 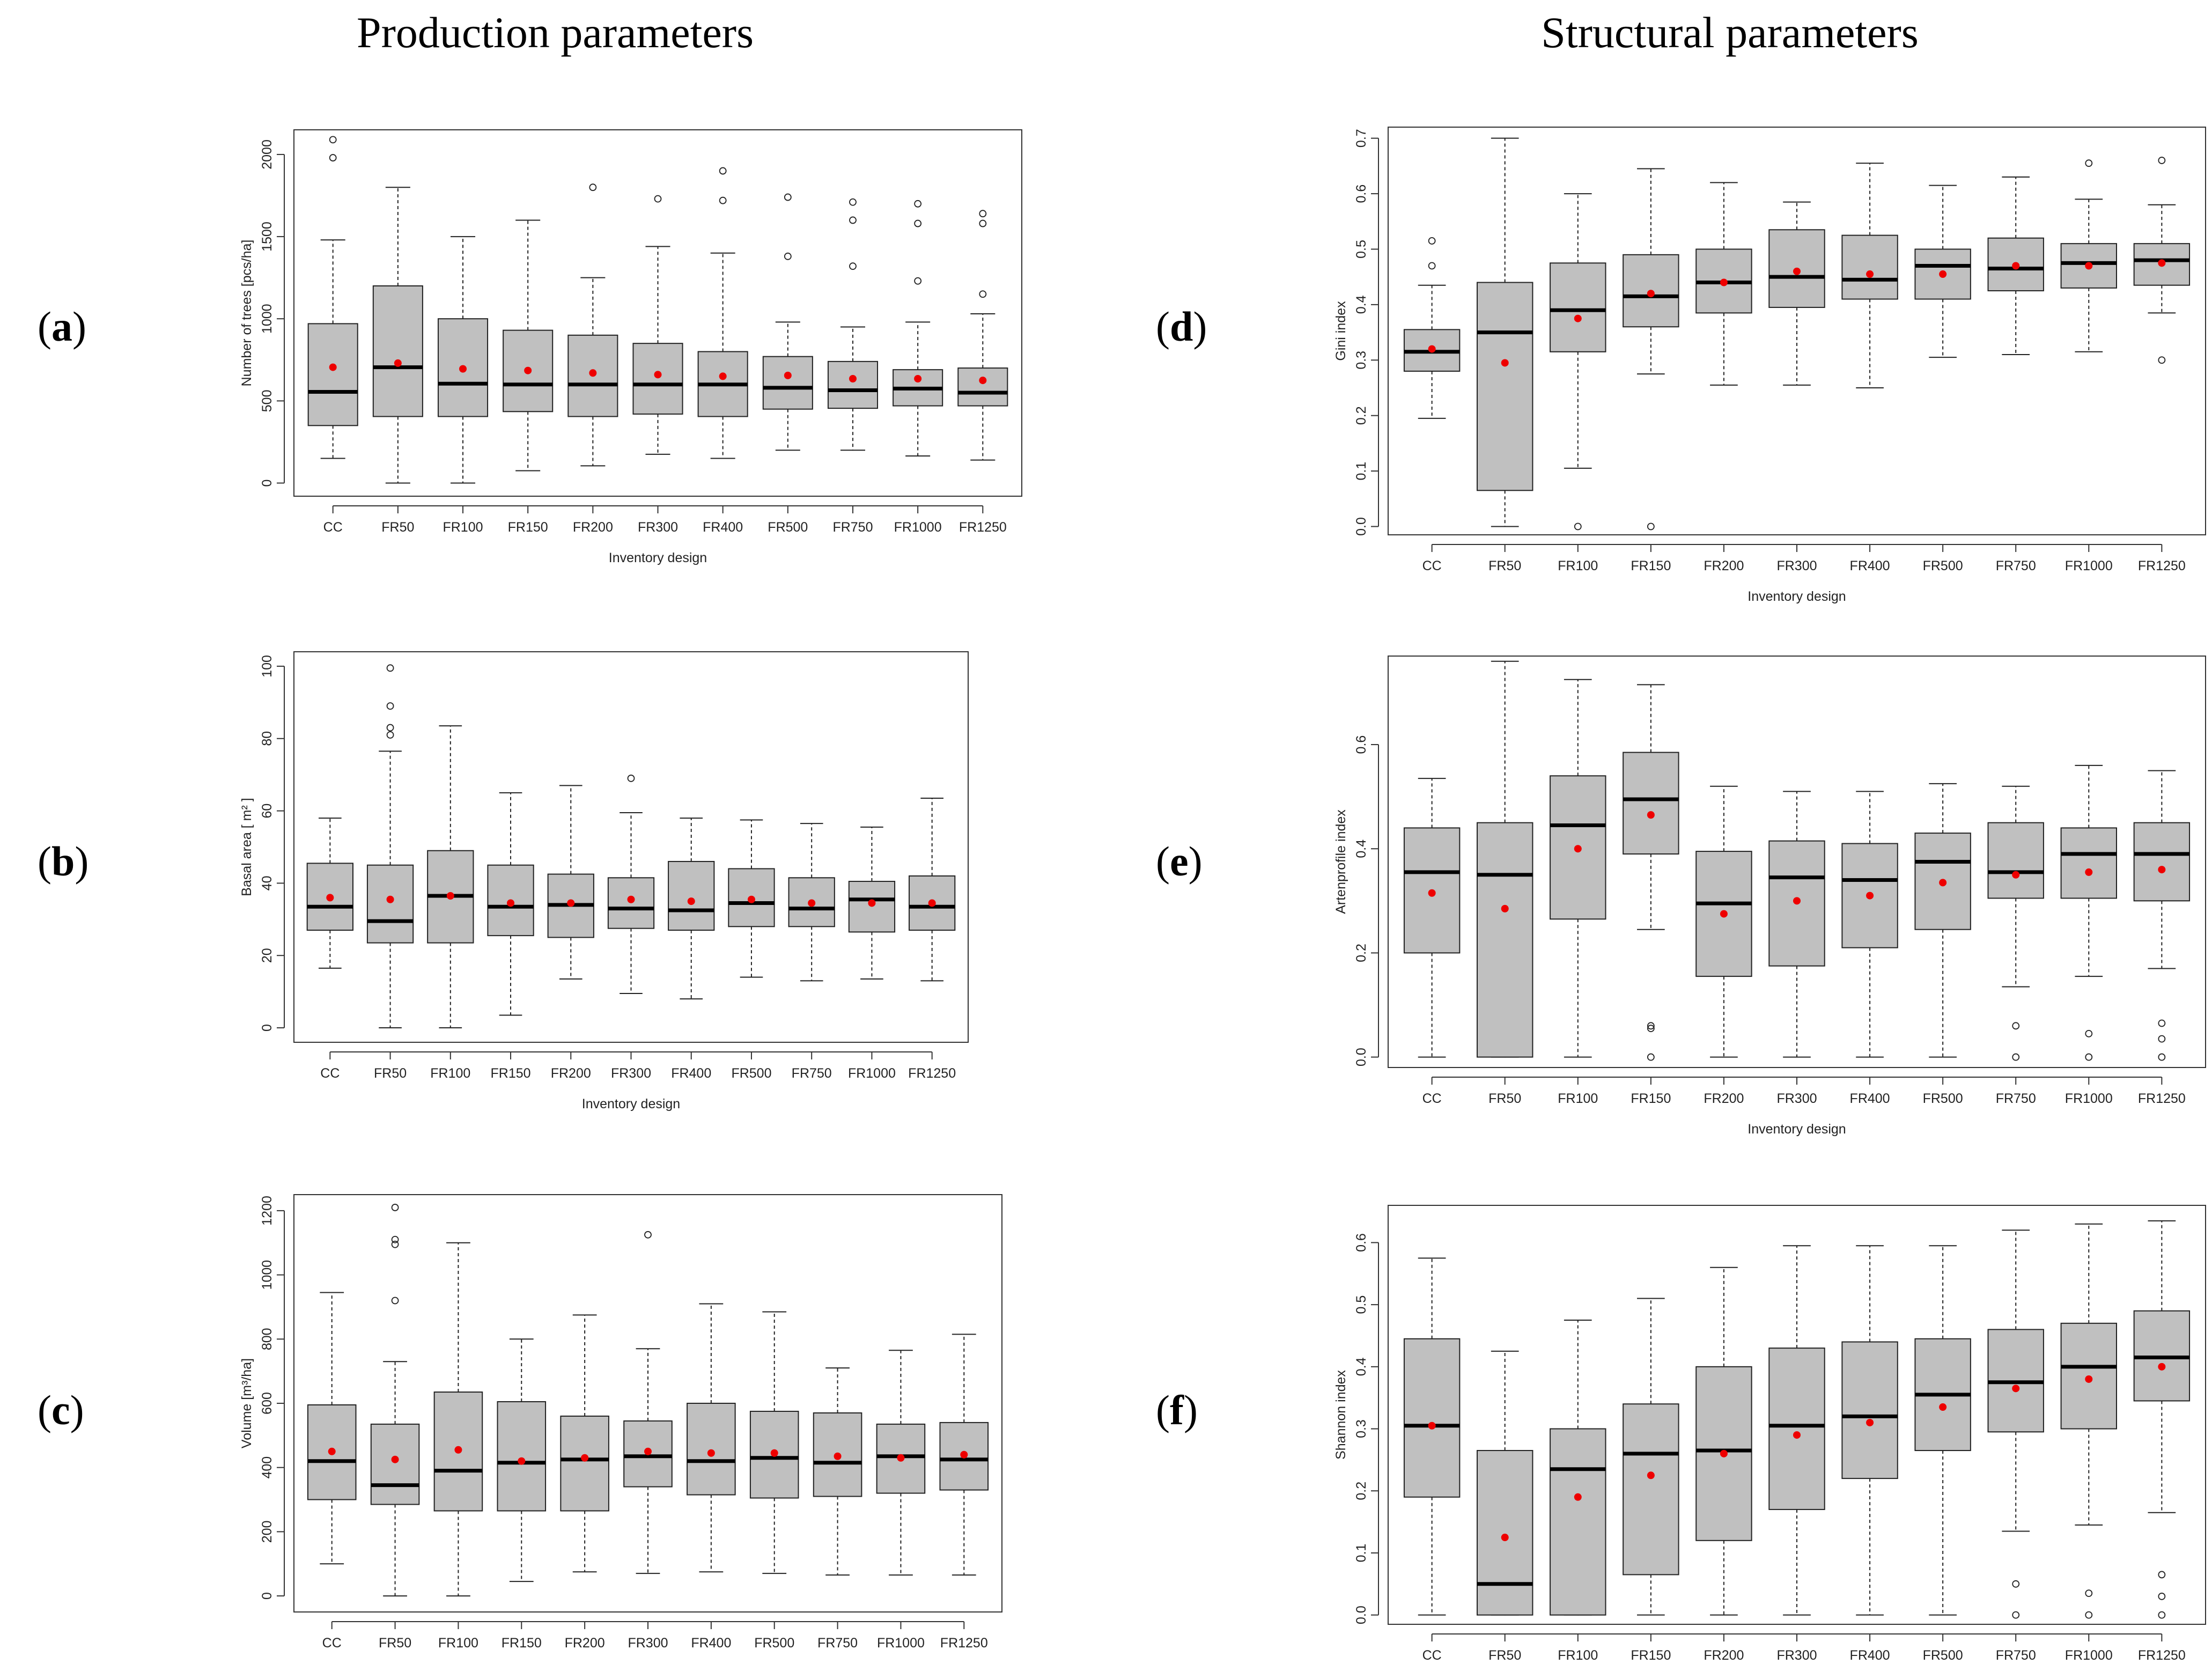 I want to click on panel-label: (b), so click(x=64, y=861).